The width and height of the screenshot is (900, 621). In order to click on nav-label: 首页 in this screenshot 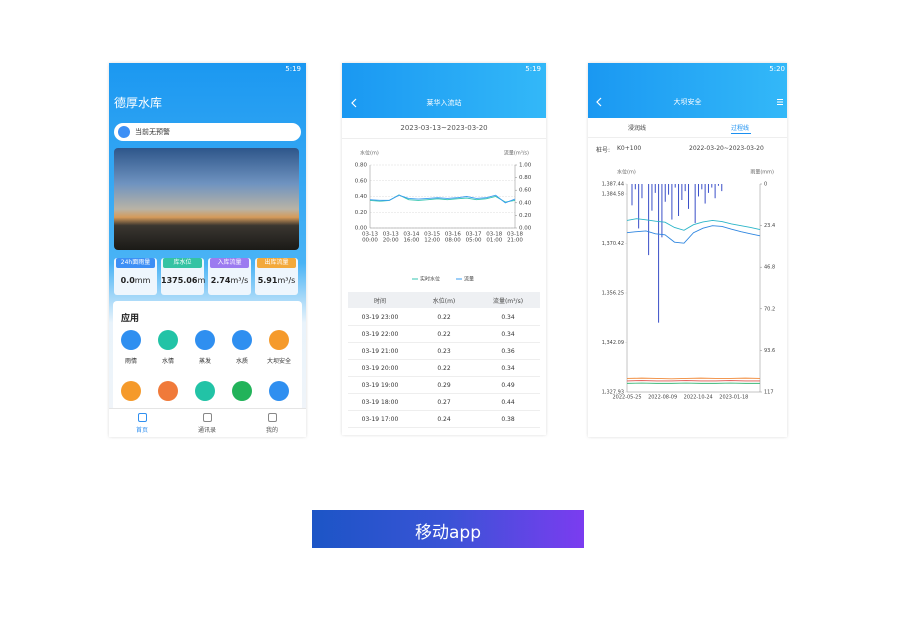, I will do `click(141, 430)`.